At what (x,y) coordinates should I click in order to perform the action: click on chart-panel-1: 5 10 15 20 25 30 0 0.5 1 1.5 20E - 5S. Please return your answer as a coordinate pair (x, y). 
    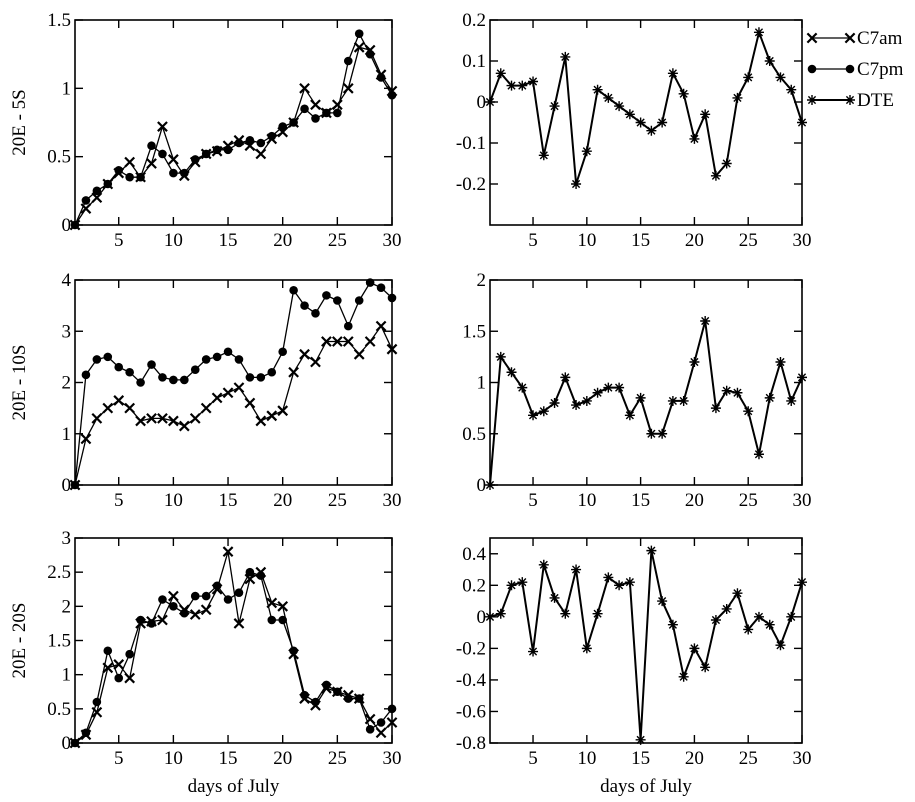
    Looking at the image, I should click on (205, 130).